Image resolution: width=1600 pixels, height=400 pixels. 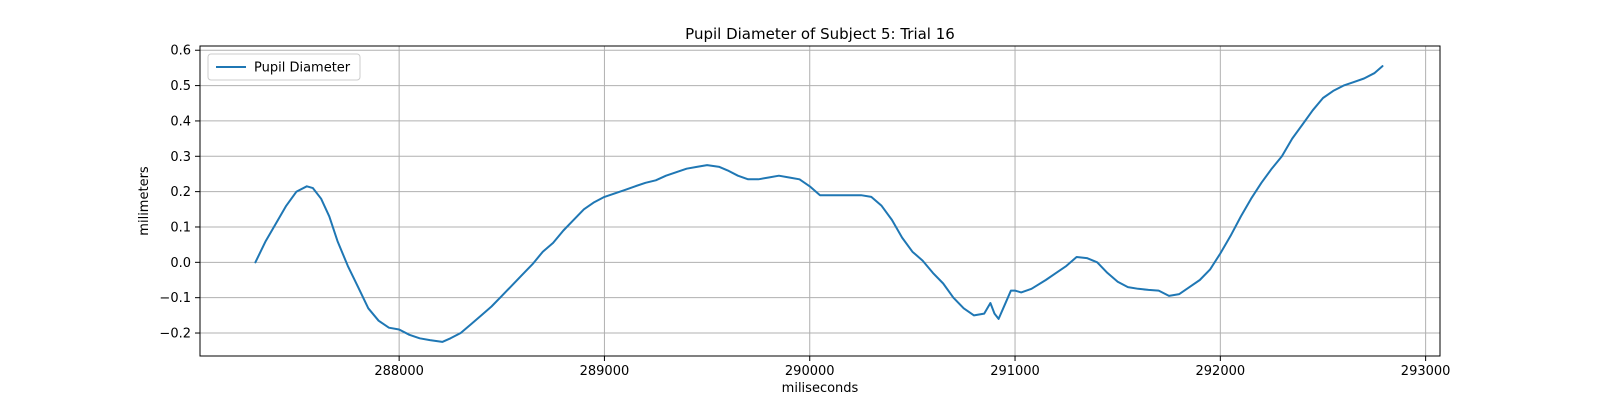 I want to click on x-tick-label: 291000, so click(x=1015, y=371).